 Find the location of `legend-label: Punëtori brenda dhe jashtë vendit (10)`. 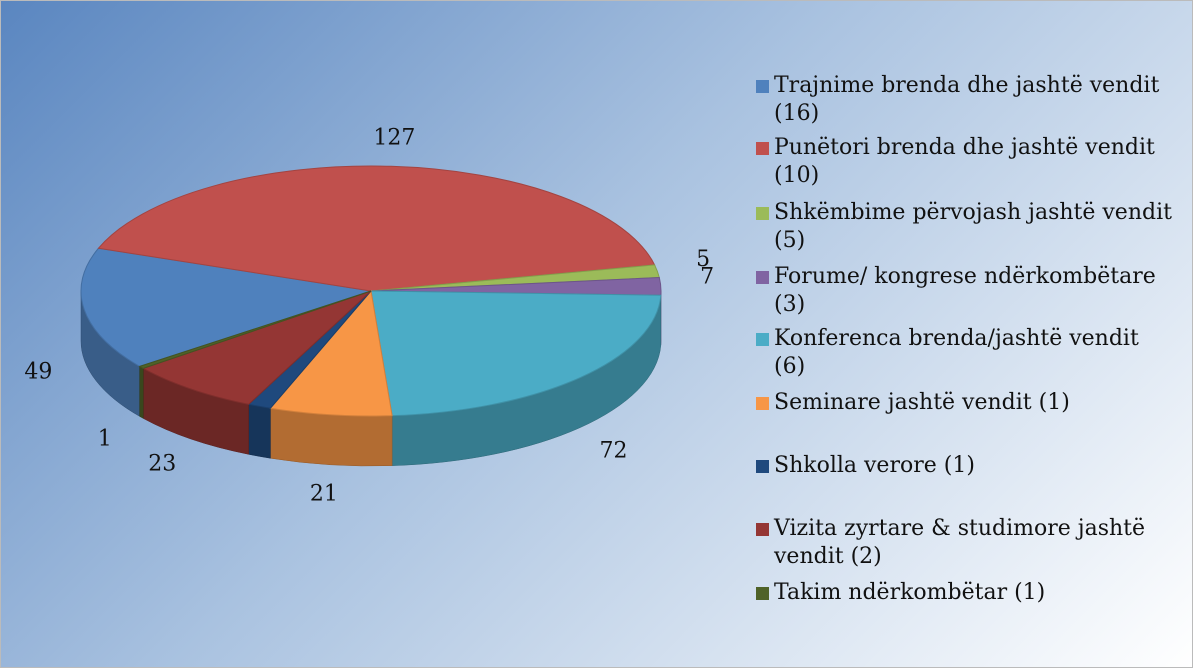

legend-label: Punëtori brenda dhe jashtë vendit (10) is located at coordinates (964, 161).